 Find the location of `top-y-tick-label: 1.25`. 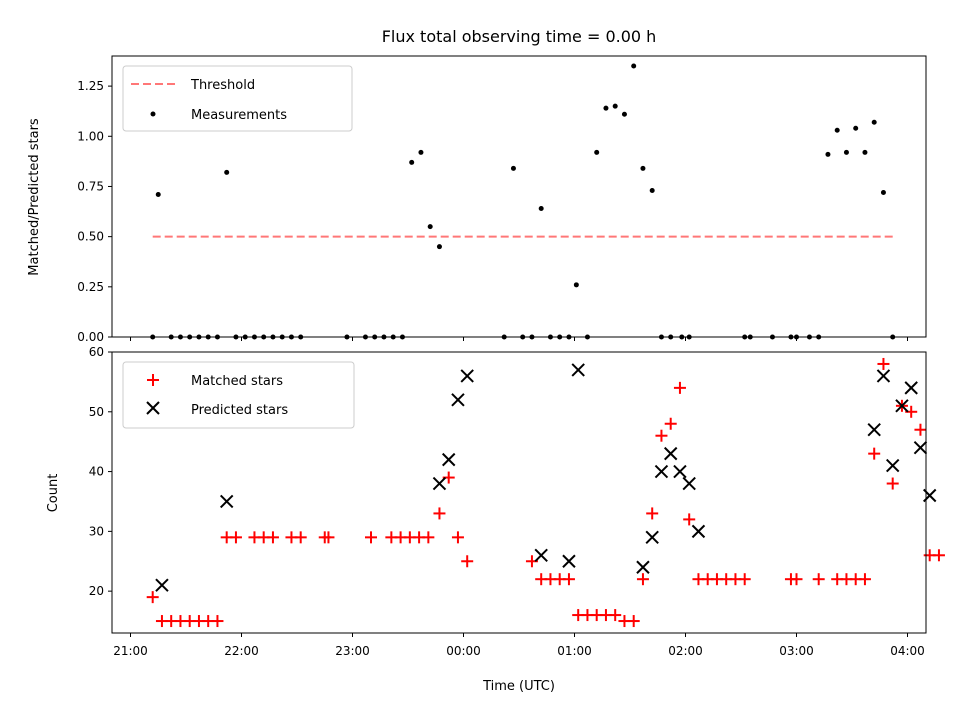

top-y-tick-label: 1.25 is located at coordinates (90, 86).